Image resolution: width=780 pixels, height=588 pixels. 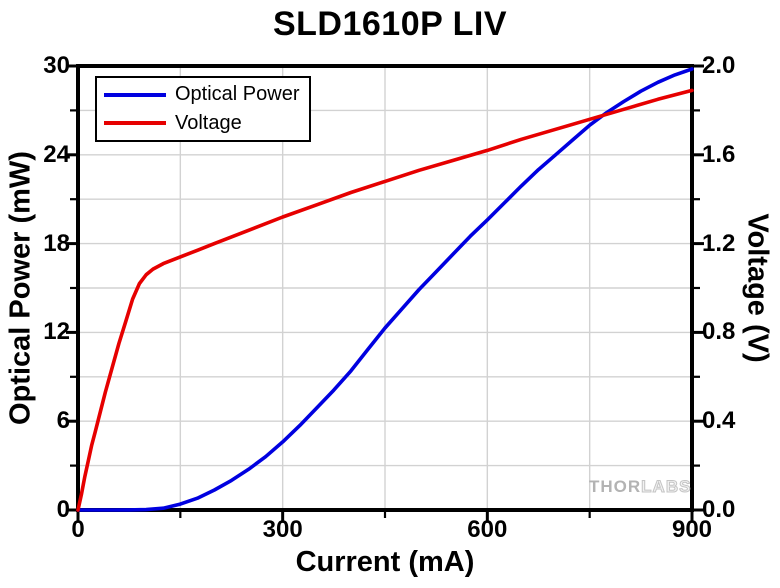 I want to click on legend-label-optical-power: Optical Power, so click(x=237, y=94).